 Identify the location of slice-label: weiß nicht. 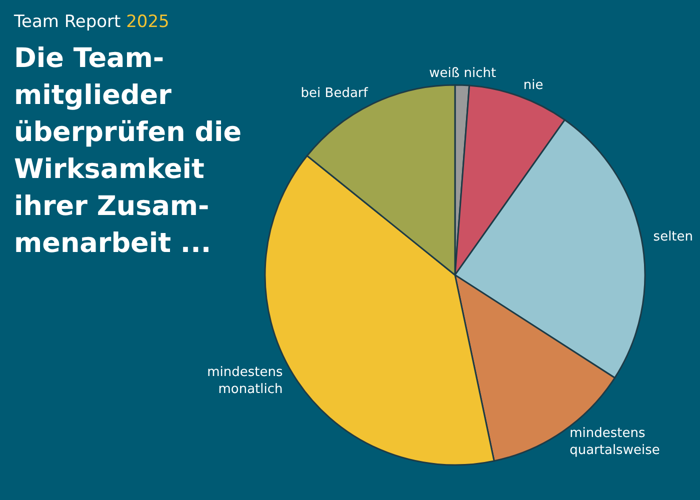
(462, 73).